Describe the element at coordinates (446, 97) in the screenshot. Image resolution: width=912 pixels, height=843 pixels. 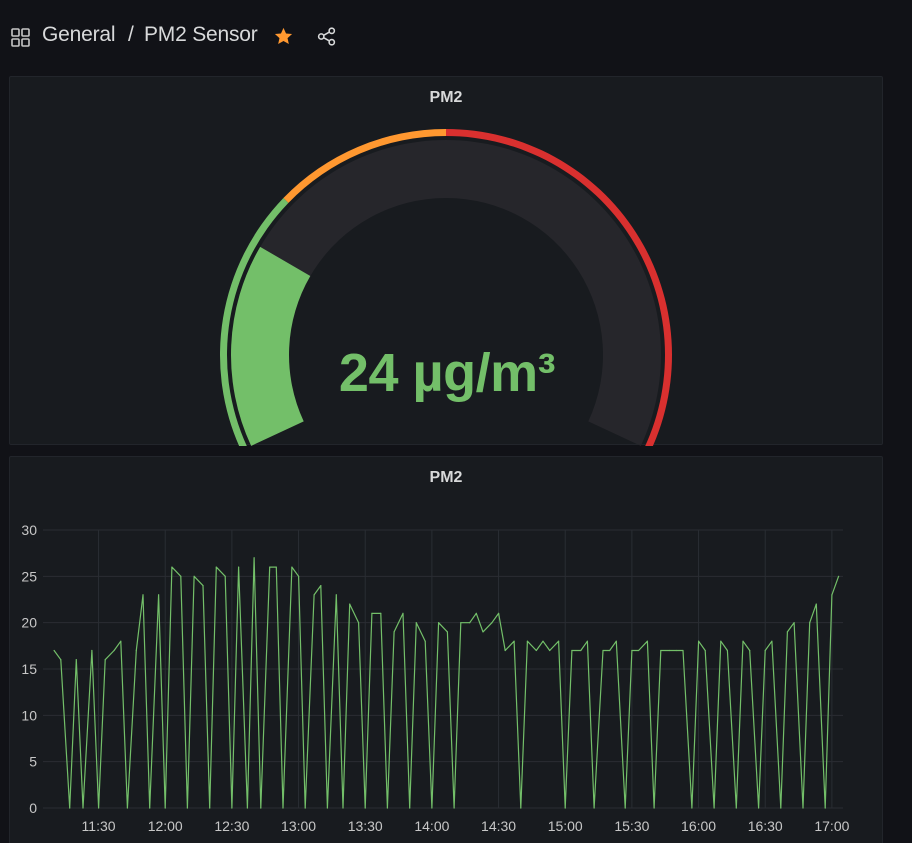
I see `gauge-panel-title: PM2` at that location.